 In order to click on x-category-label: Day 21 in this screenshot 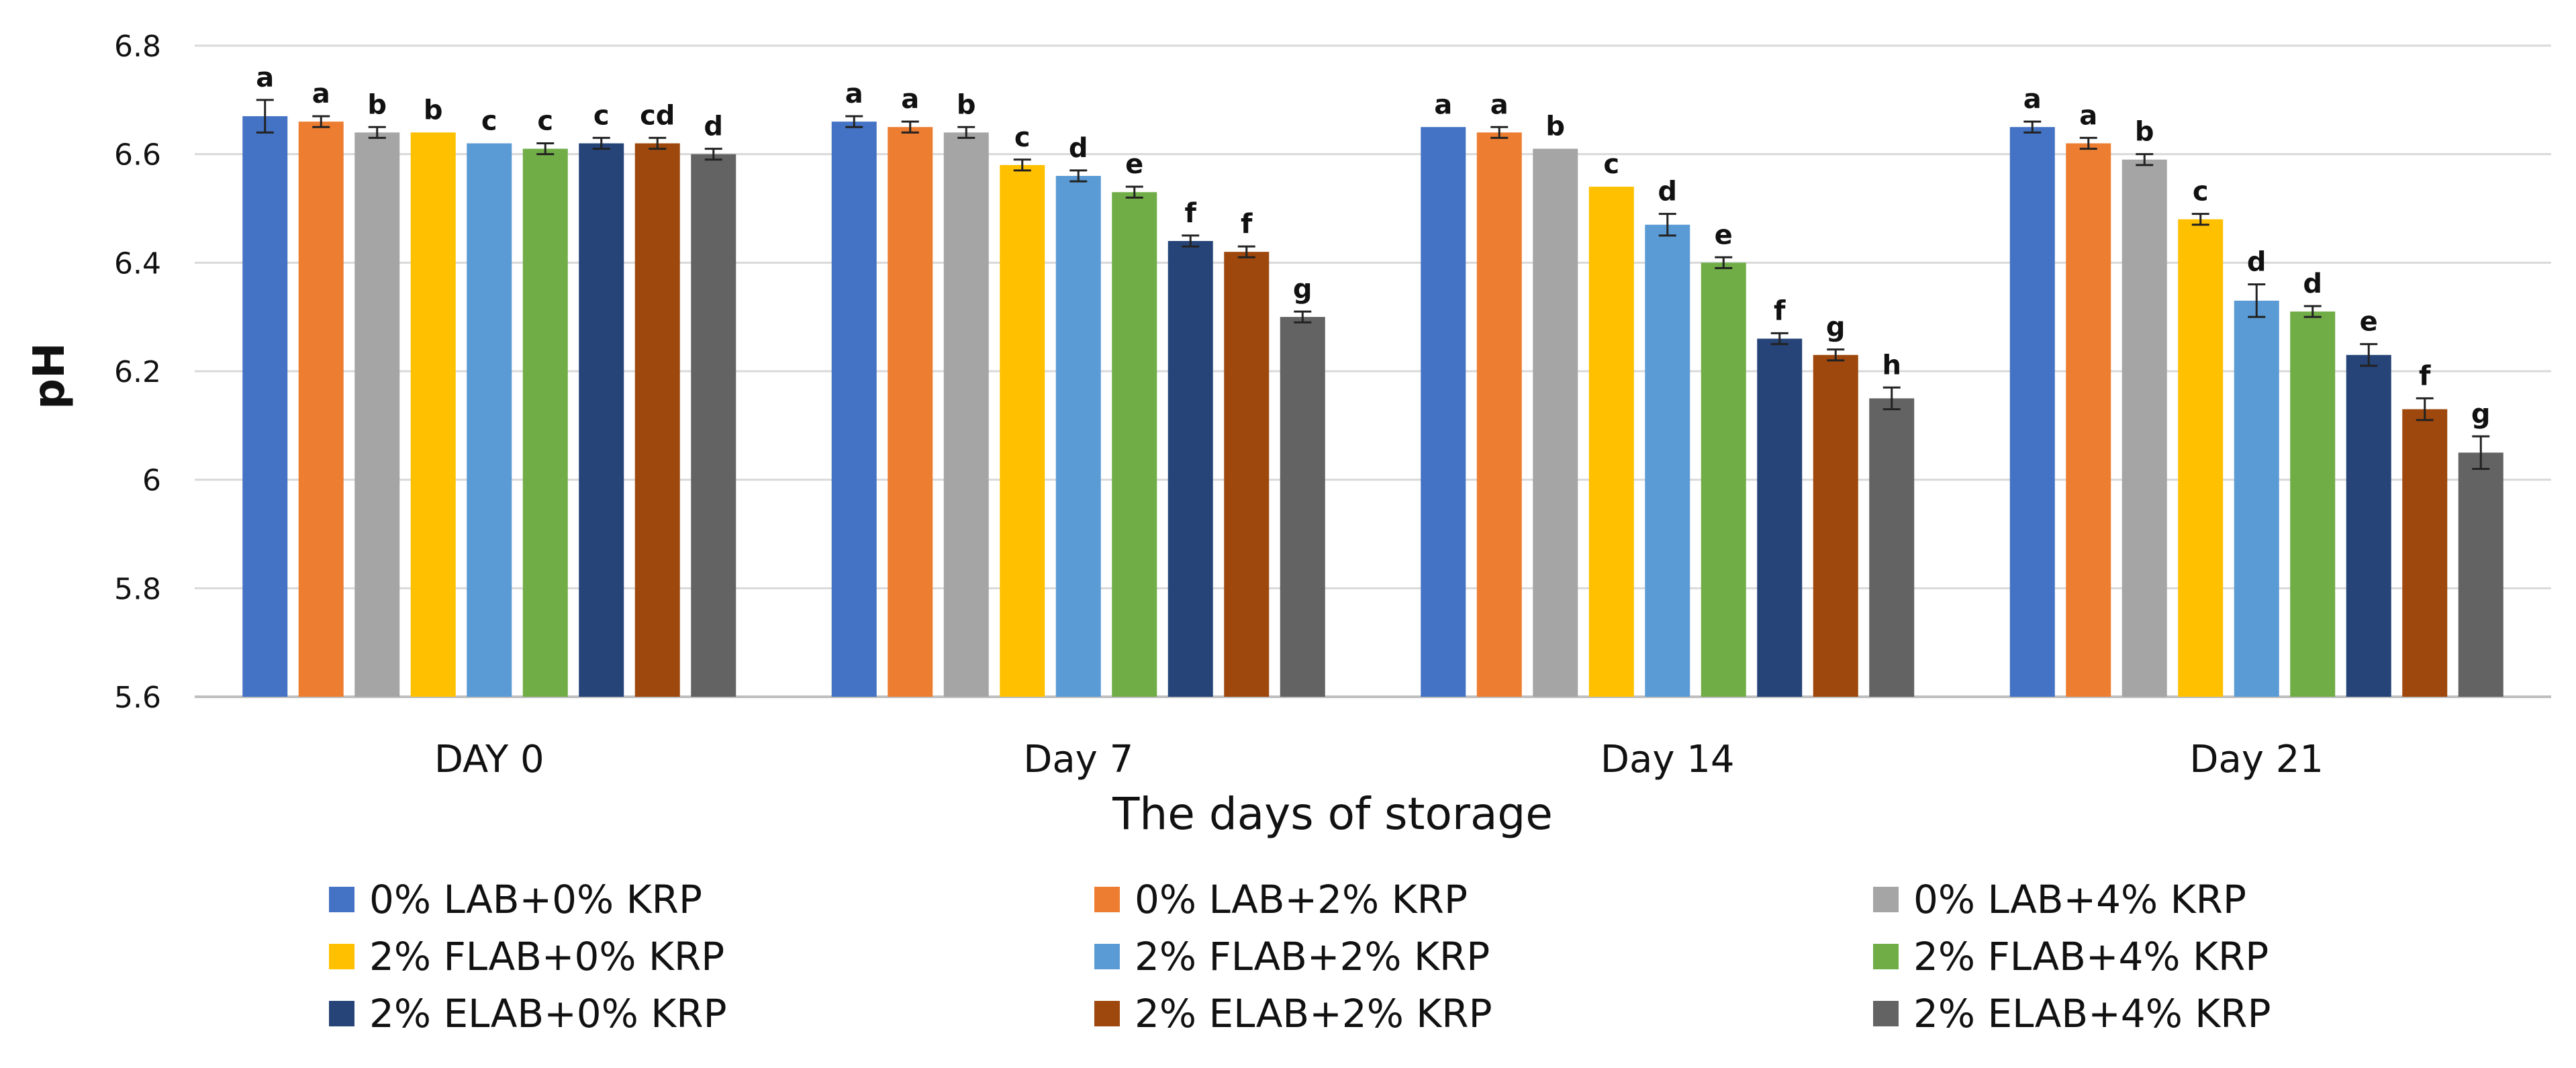, I will do `click(2256, 759)`.